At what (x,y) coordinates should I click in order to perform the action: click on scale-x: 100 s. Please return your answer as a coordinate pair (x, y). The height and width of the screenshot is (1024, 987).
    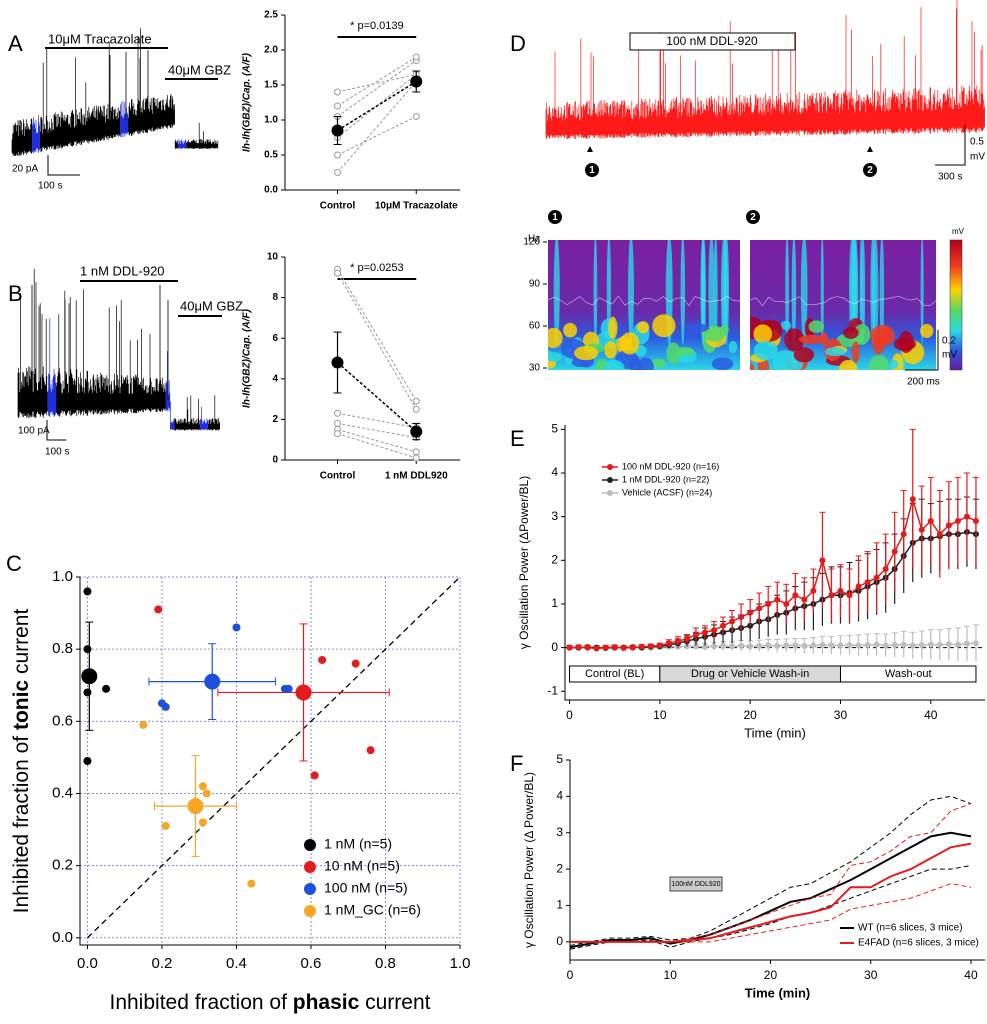
    Looking at the image, I should click on (57, 452).